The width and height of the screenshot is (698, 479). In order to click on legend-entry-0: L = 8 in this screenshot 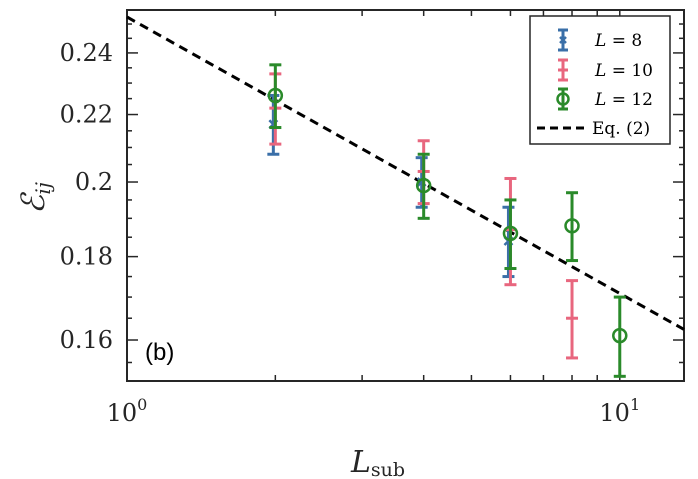, I will do `click(600, 40)`.